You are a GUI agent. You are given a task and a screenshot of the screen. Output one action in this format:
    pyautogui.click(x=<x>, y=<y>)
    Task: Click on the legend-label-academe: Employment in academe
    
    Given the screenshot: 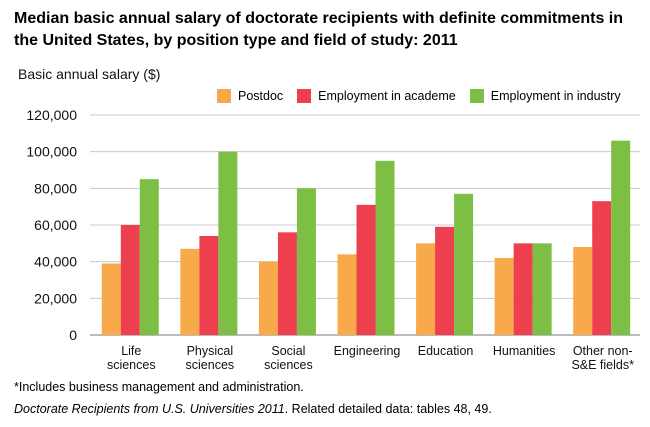 What is the action you would take?
    pyautogui.click(x=387, y=96)
    